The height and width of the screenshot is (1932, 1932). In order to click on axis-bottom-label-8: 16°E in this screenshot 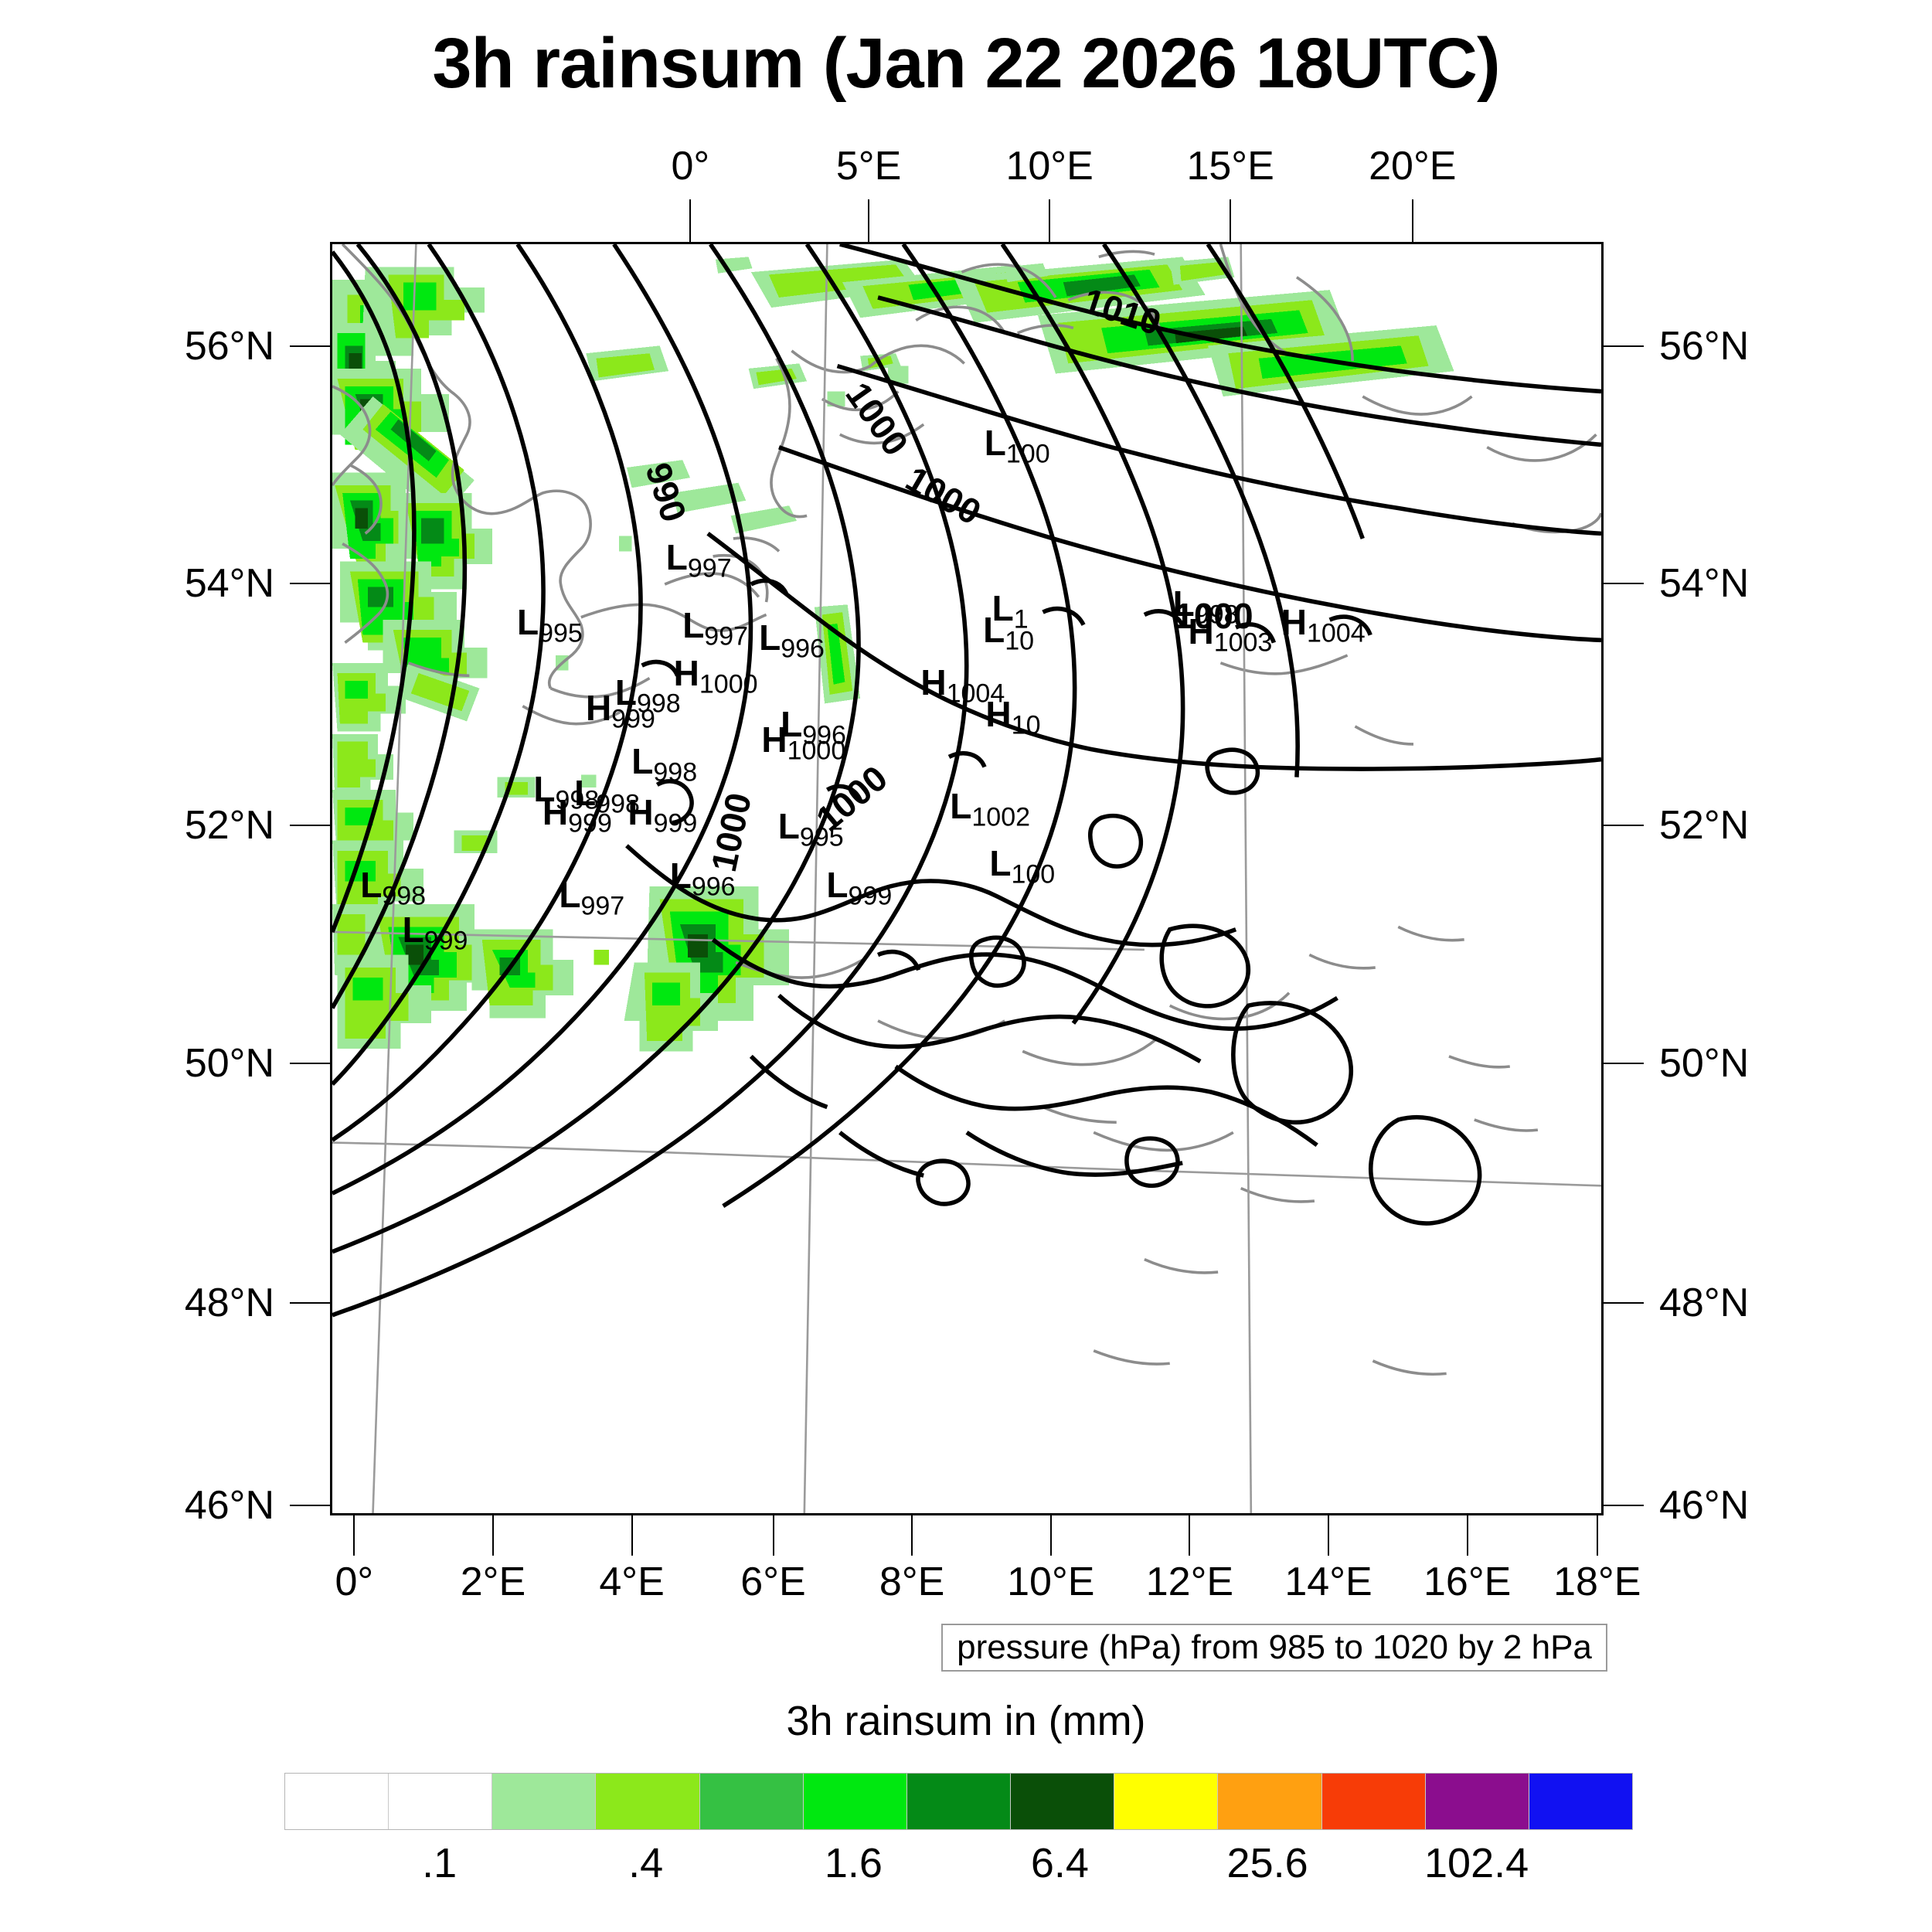, I will do `click(1468, 1582)`.